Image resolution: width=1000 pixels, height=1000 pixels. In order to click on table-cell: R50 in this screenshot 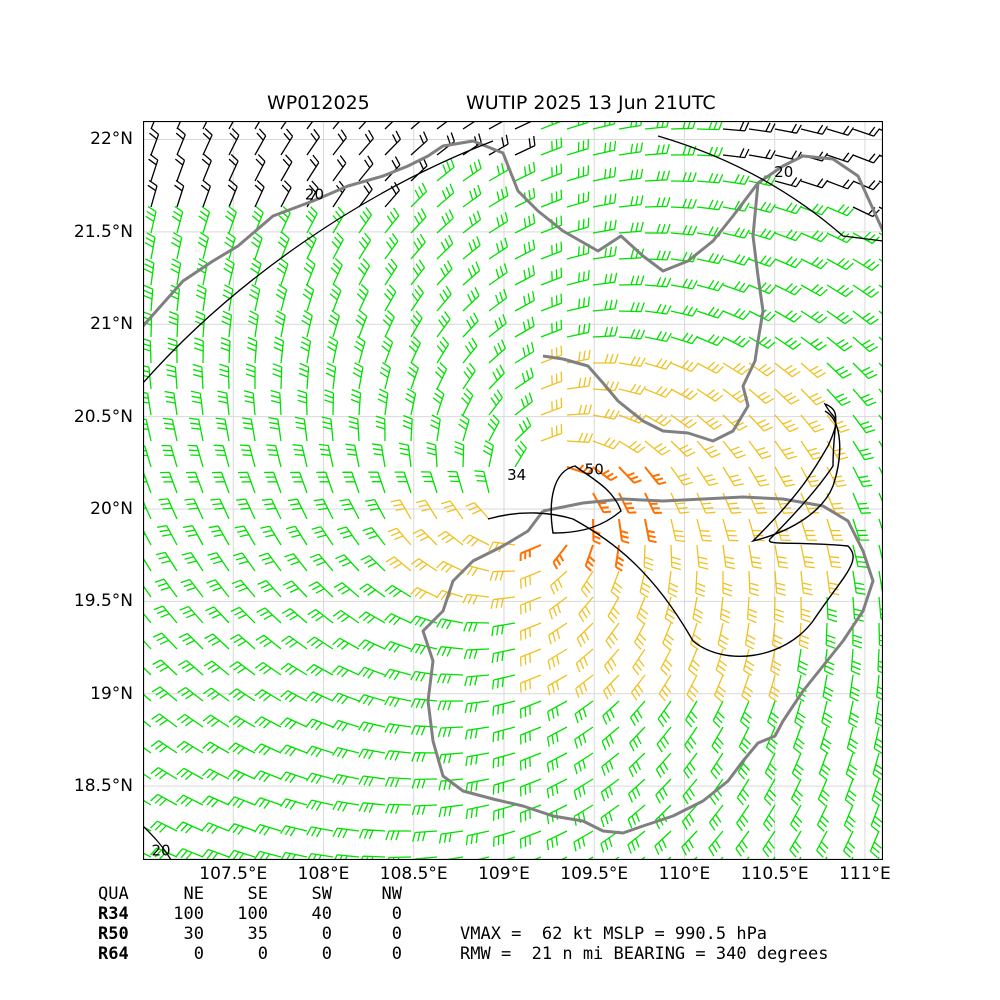, I will do `click(113, 934)`.